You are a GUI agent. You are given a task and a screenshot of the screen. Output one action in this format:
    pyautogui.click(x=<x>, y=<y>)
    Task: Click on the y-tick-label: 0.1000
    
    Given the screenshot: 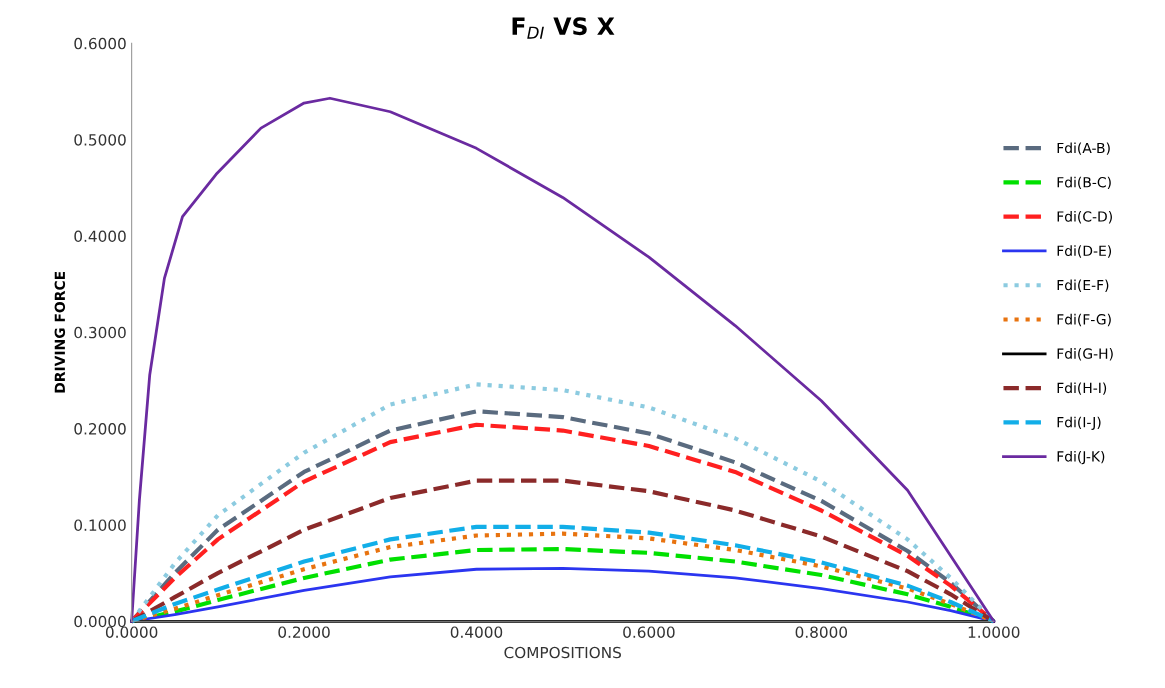 What is the action you would take?
    pyautogui.click(x=100, y=525)
    